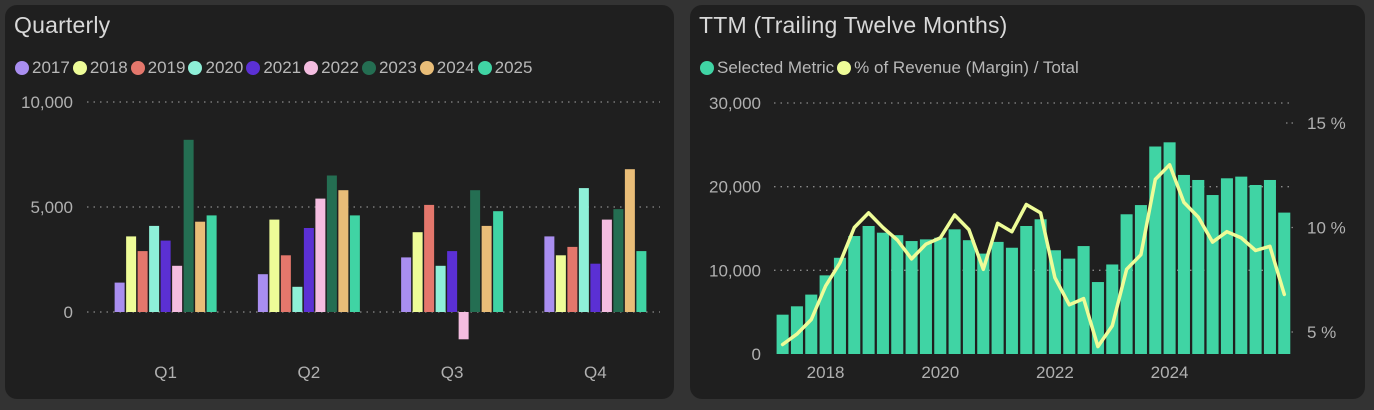 The image size is (1374, 410). I want to click on bar-2018-Q2, so click(274, 265).